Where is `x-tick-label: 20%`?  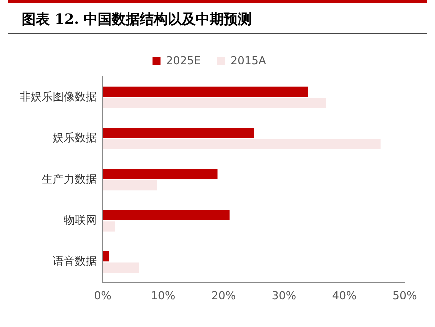
x-tick-label: 20% is located at coordinates (224, 295).